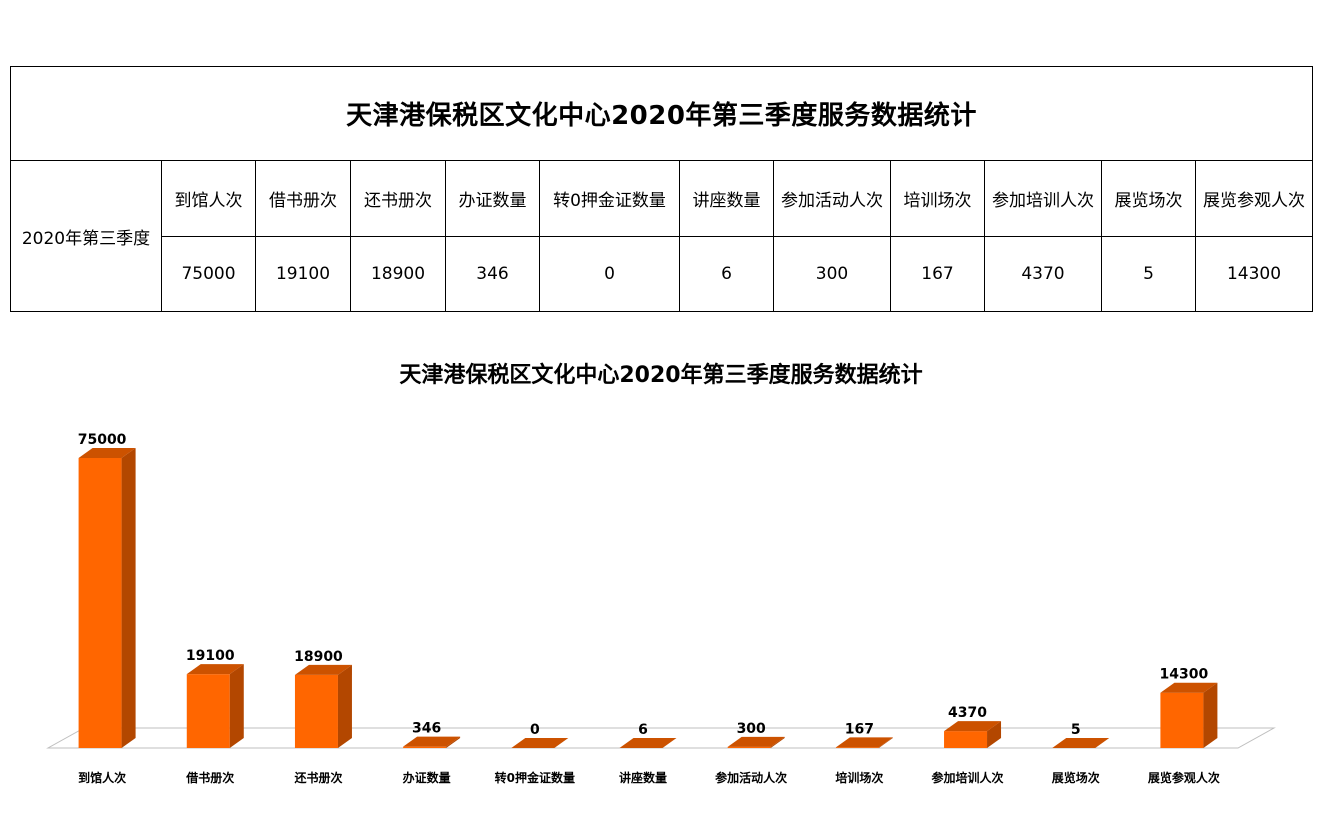 This screenshot has height=832, width=1323. What do you see at coordinates (1076, 777) in the screenshot?
I see `x-tick-label: 展览场次` at bounding box center [1076, 777].